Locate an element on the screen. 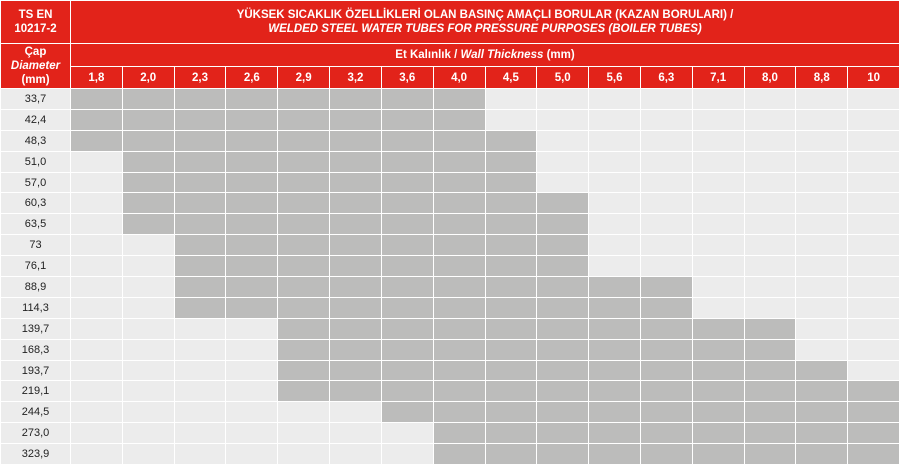 Image resolution: width=900 pixels, height=476 pixels. diameter-cell: 273,0 is located at coordinates (35, 433).